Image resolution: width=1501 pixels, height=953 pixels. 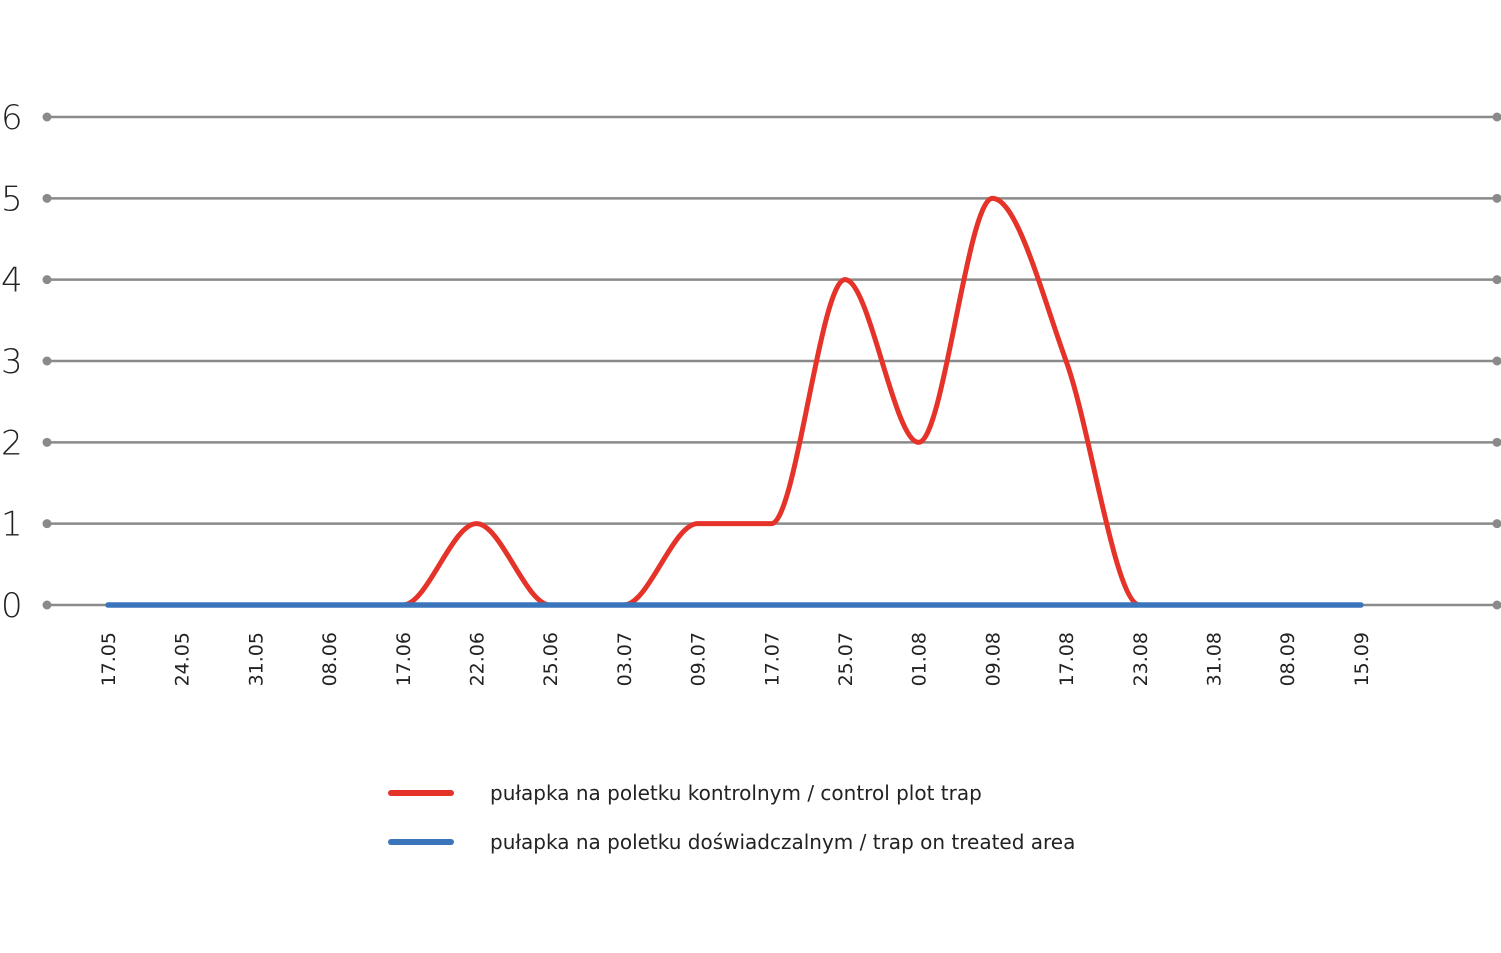 What do you see at coordinates (846, 659) in the screenshot?
I see `x-tick-label: 25.07` at bounding box center [846, 659].